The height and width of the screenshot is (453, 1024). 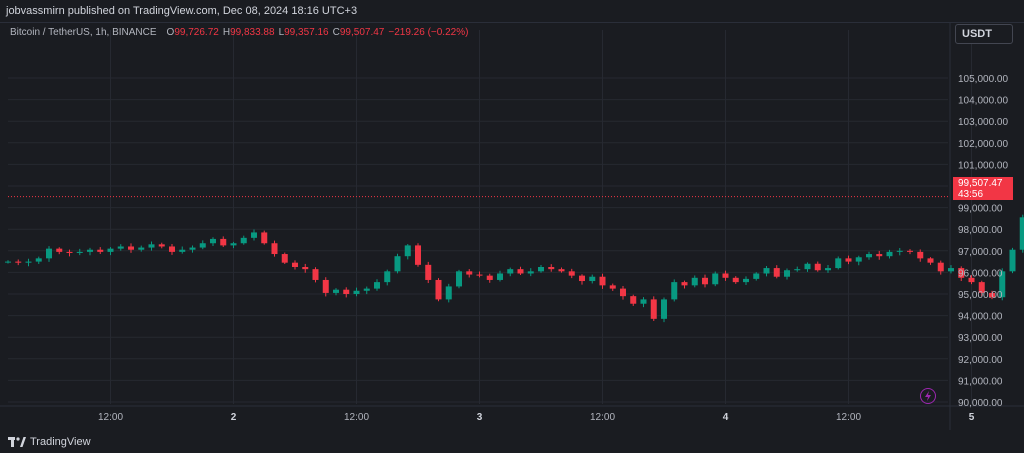 What do you see at coordinates (980, 317) in the screenshot?
I see `y-tick-label: 94,000.00` at bounding box center [980, 317].